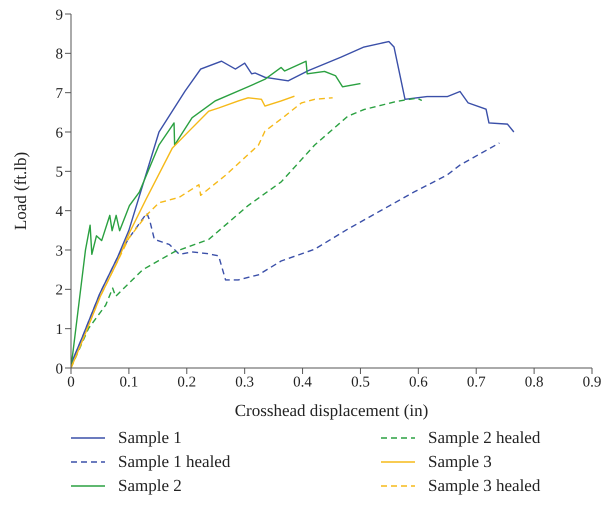 This screenshot has width=613, height=529. What do you see at coordinates (59, 15) in the screenshot?
I see `y-tick-label: 9` at bounding box center [59, 15].